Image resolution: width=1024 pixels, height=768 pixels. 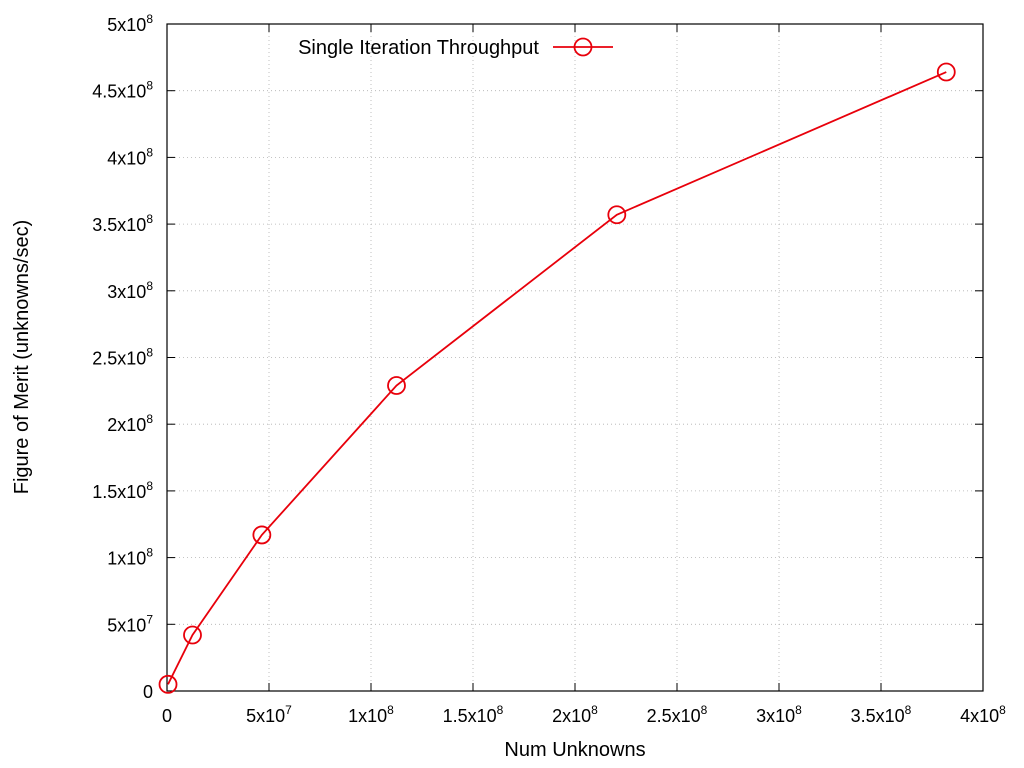 I want to click on x-tick-label-mantissa: 0, so click(x=167, y=716).